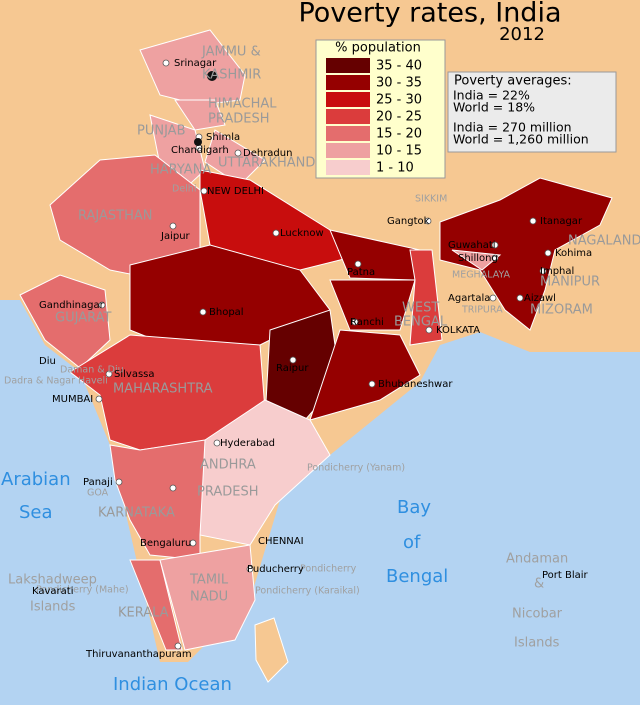 This screenshot has height=705, width=640. I want to click on region-label: SIKKIM, so click(431, 199).